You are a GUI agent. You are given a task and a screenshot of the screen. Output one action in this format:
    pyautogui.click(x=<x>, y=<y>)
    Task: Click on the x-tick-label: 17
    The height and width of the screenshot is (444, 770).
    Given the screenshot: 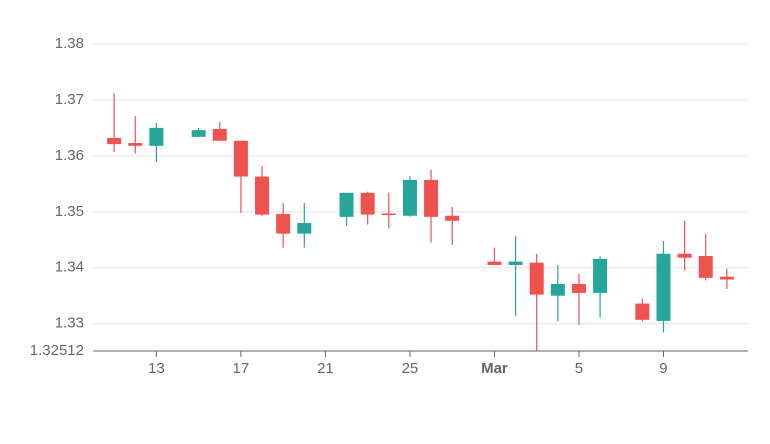 What is the action you would take?
    pyautogui.click(x=241, y=368)
    